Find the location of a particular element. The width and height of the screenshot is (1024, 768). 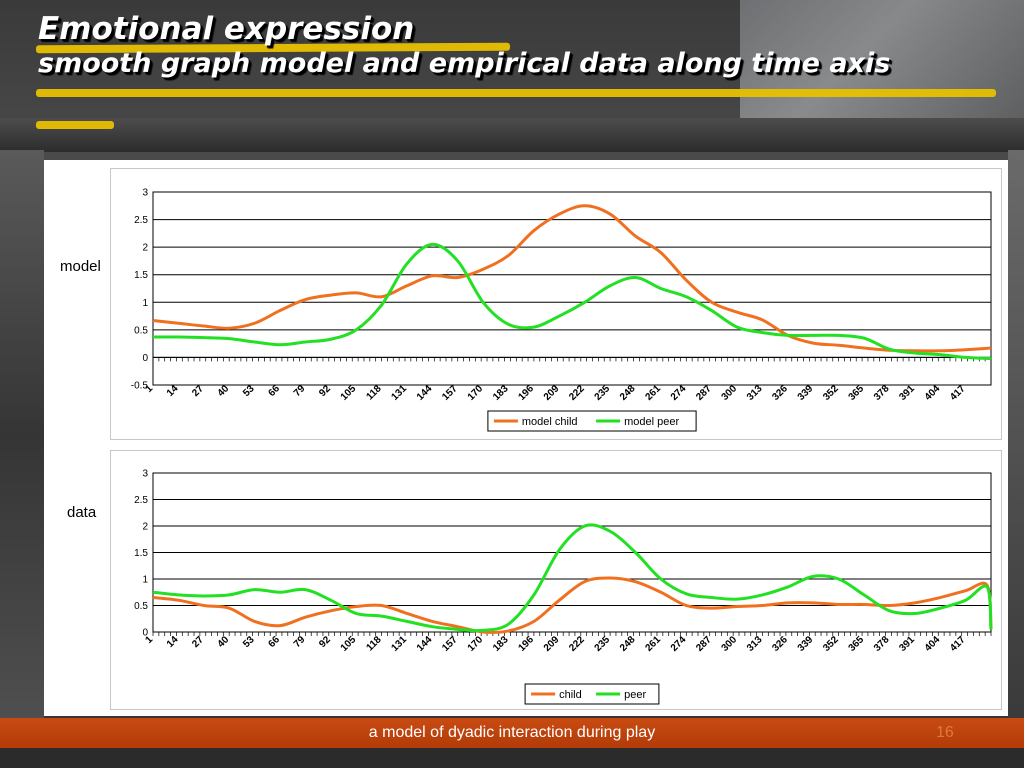

legend-label: child is located at coordinates (570, 695).